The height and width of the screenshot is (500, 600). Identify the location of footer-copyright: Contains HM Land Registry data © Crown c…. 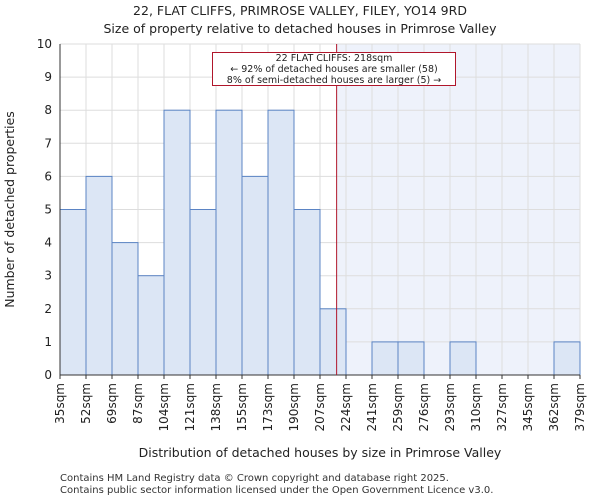
(254, 478).